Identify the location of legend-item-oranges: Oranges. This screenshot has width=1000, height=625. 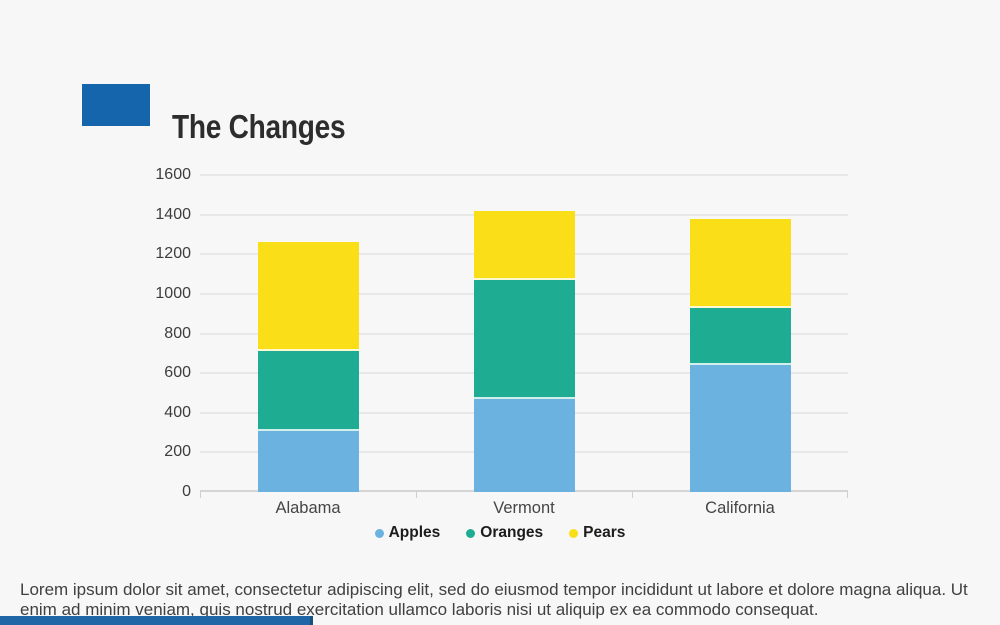
(504, 533).